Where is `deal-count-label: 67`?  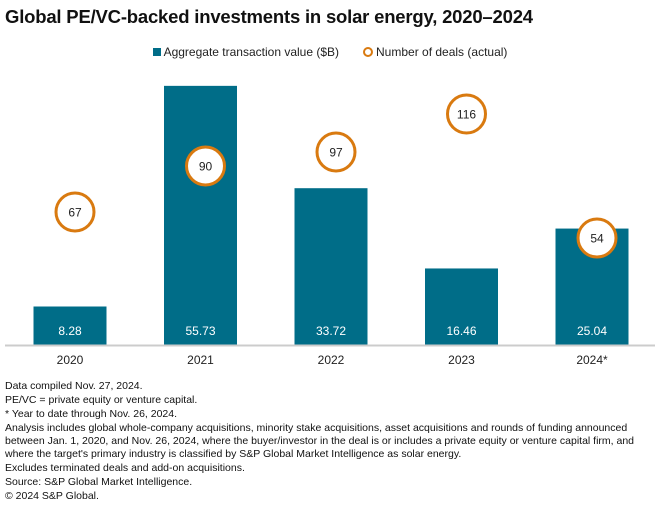 deal-count-label: 67 is located at coordinates (75, 213).